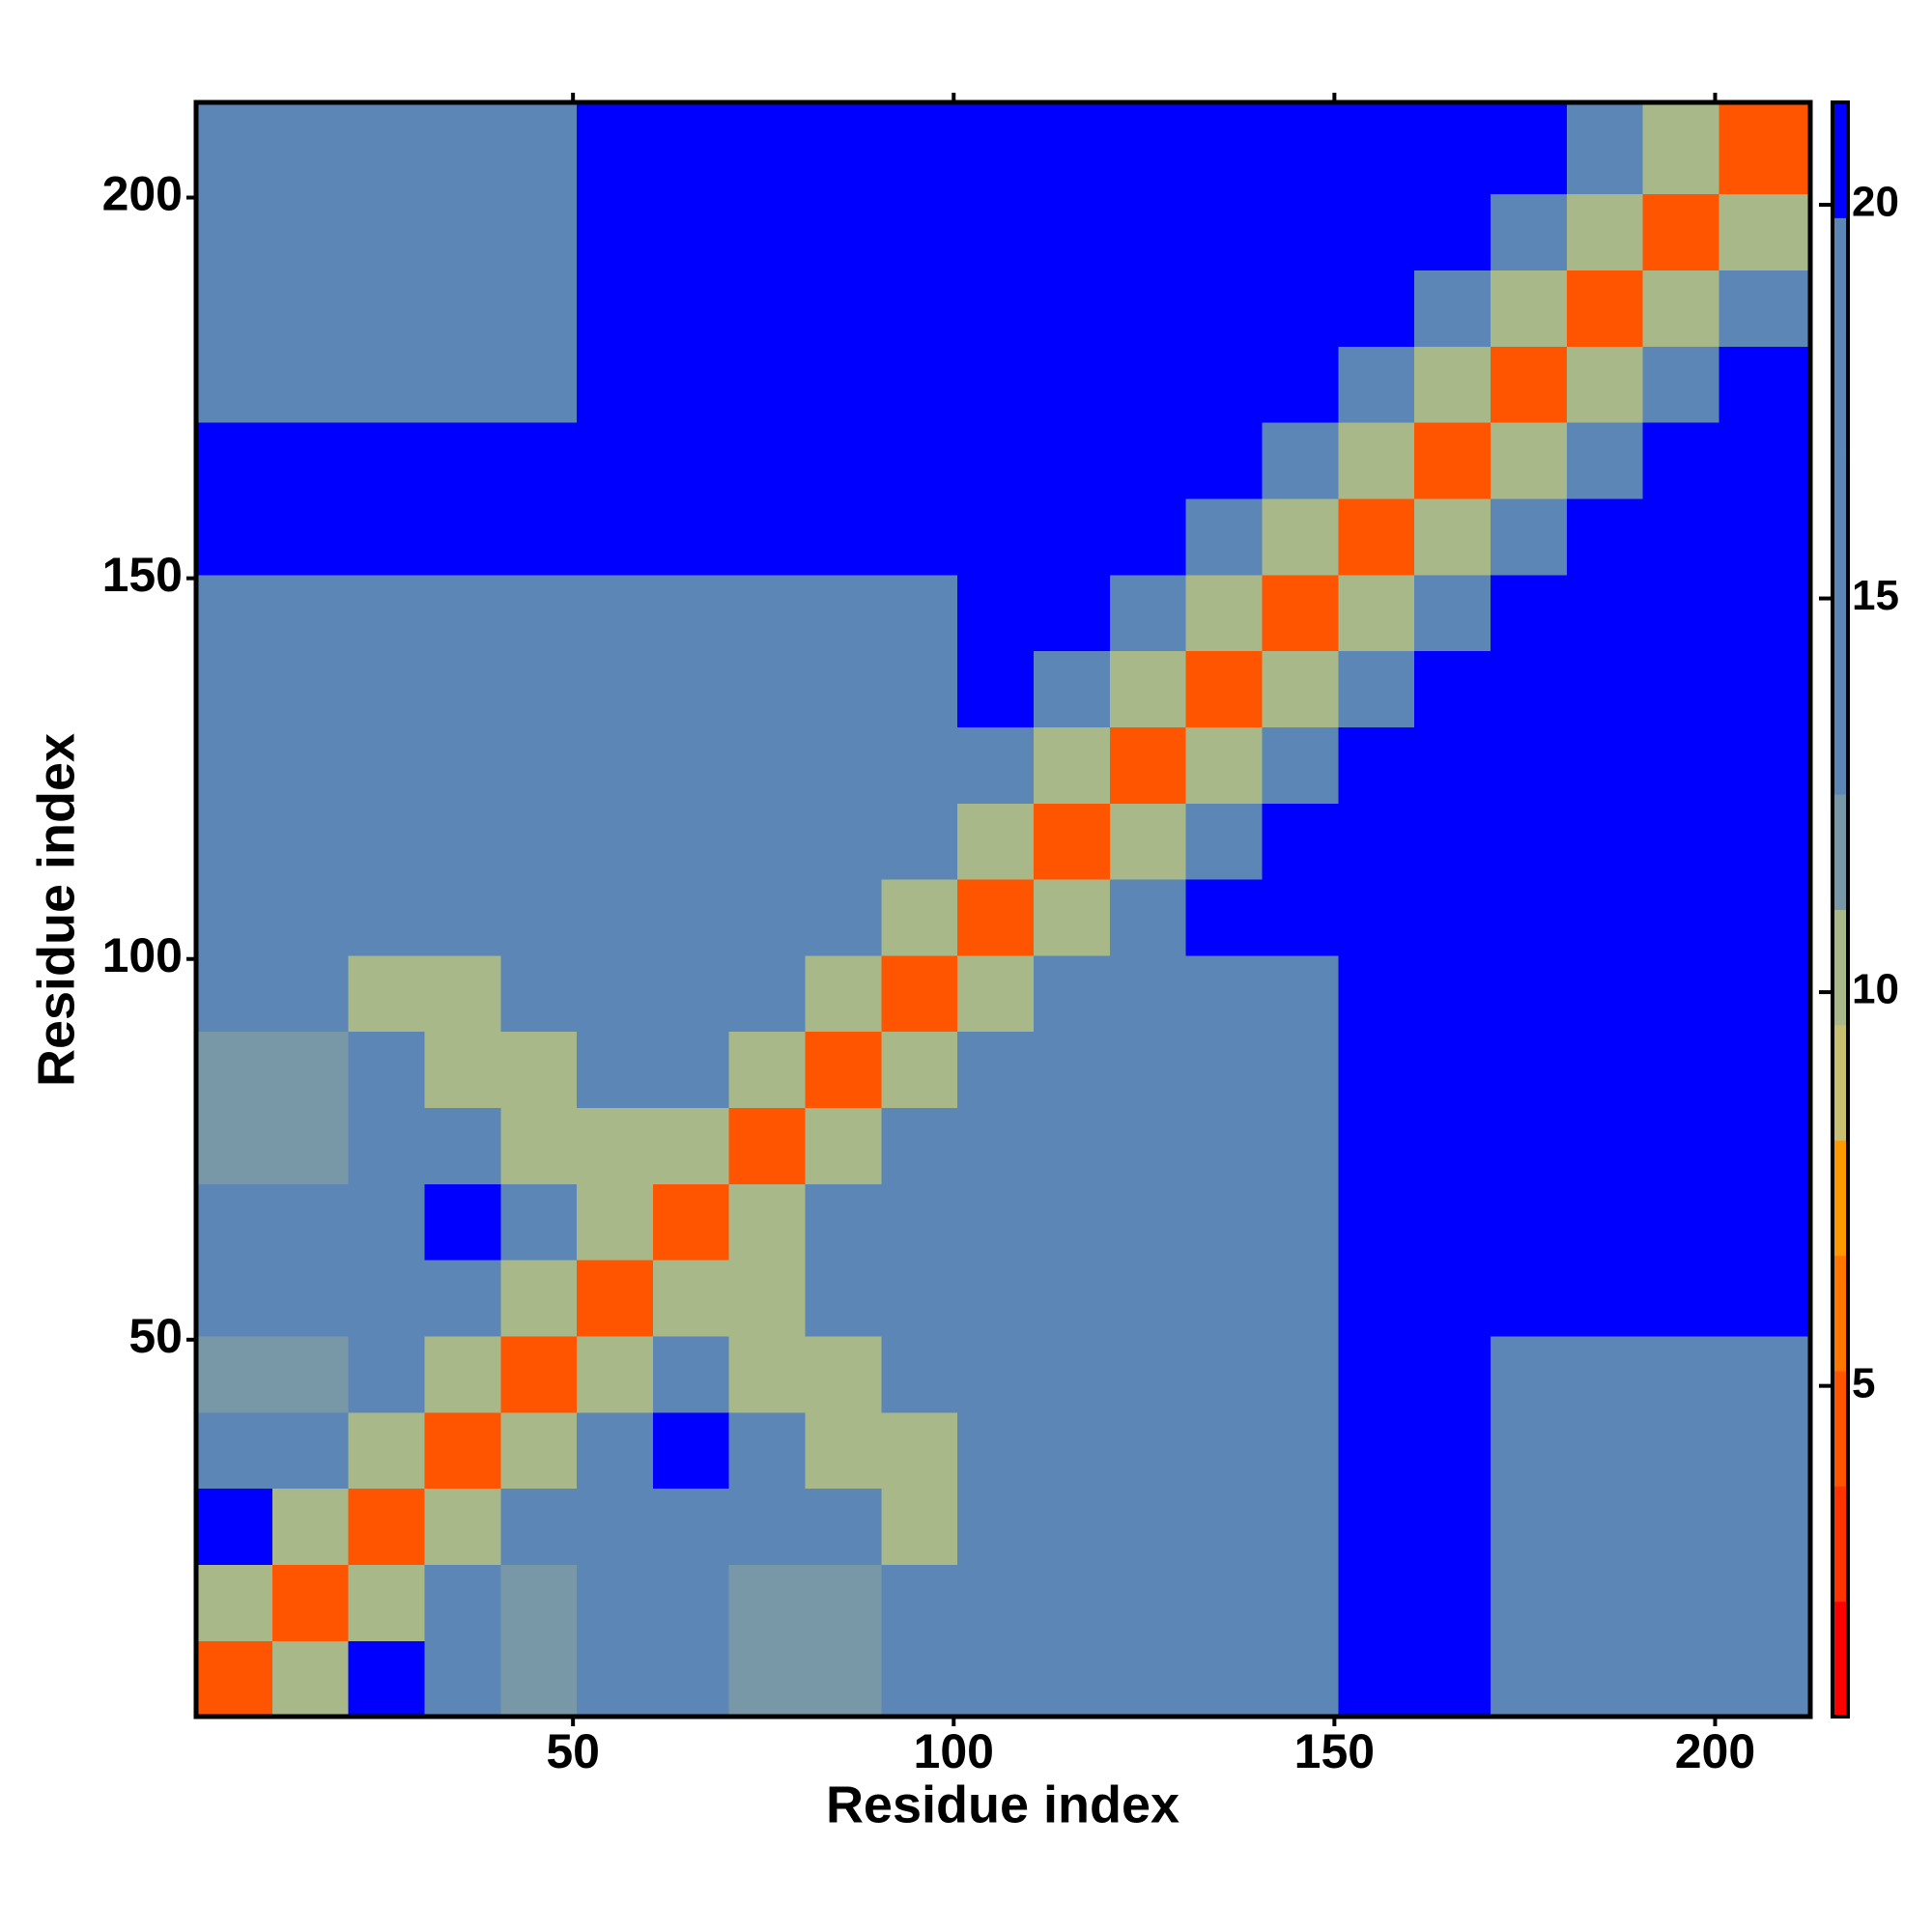 The image size is (1932, 1932). I want to click on colorbar-tick-label: 15, so click(1875, 595).